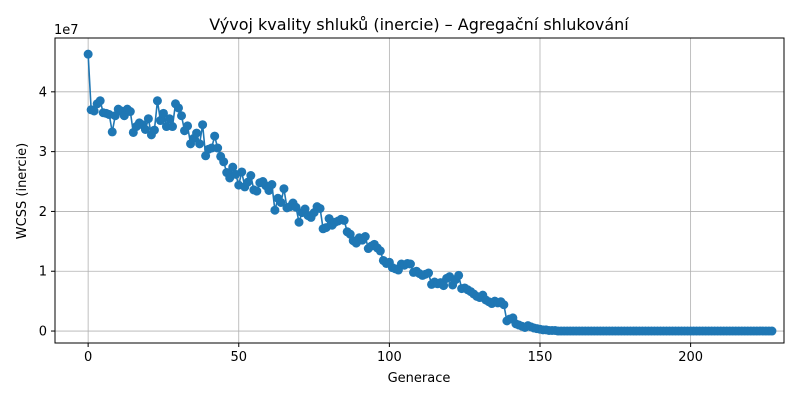  I want to click on y-tick-label: 1, so click(43, 272).